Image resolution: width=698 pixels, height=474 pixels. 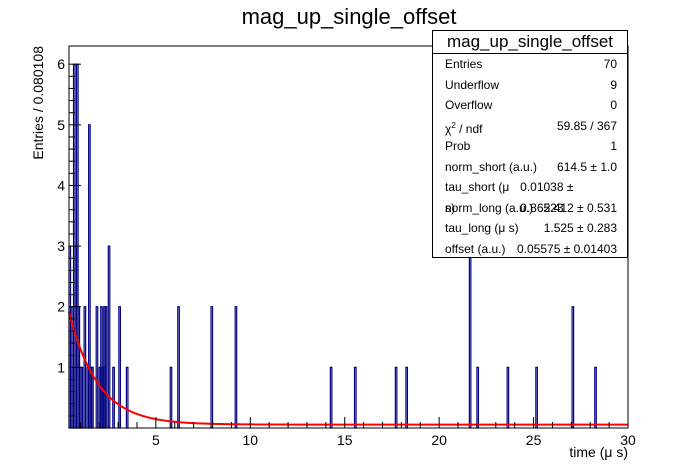 What do you see at coordinates (530, 64) in the screenshot?
I see `stats-row: Entries 70` at bounding box center [530, 64].